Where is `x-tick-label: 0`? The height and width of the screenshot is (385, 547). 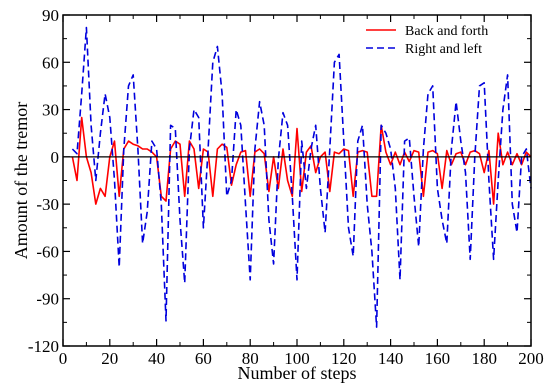 x-tick-label: 0 is located at coordinates (63, 358).